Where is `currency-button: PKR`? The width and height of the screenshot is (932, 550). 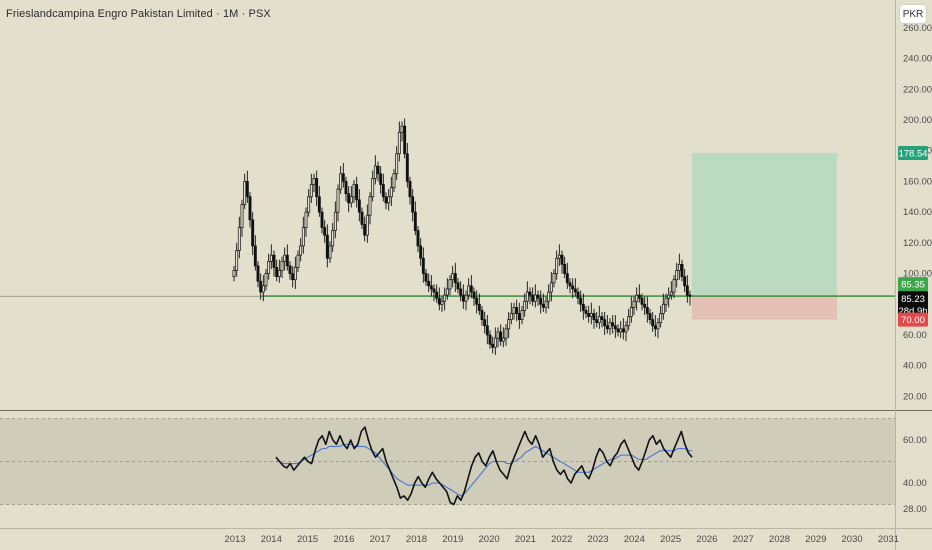
currency-button: PKR is located at coordinates (913, 14).